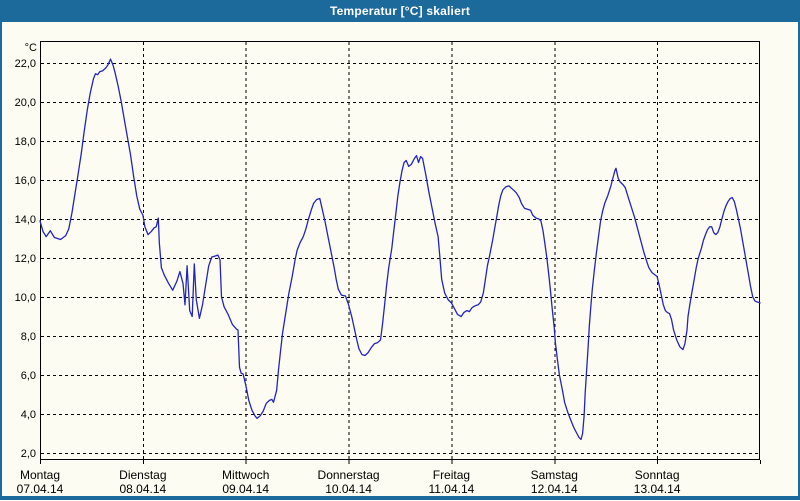 Image resolution: width=800 pixels, height=501 pixels. What do you see at coordinates (349, 475) in the screenshot?
I see `x-tick-weekday-label: Donnerstag` at bounding box center [349, 475].